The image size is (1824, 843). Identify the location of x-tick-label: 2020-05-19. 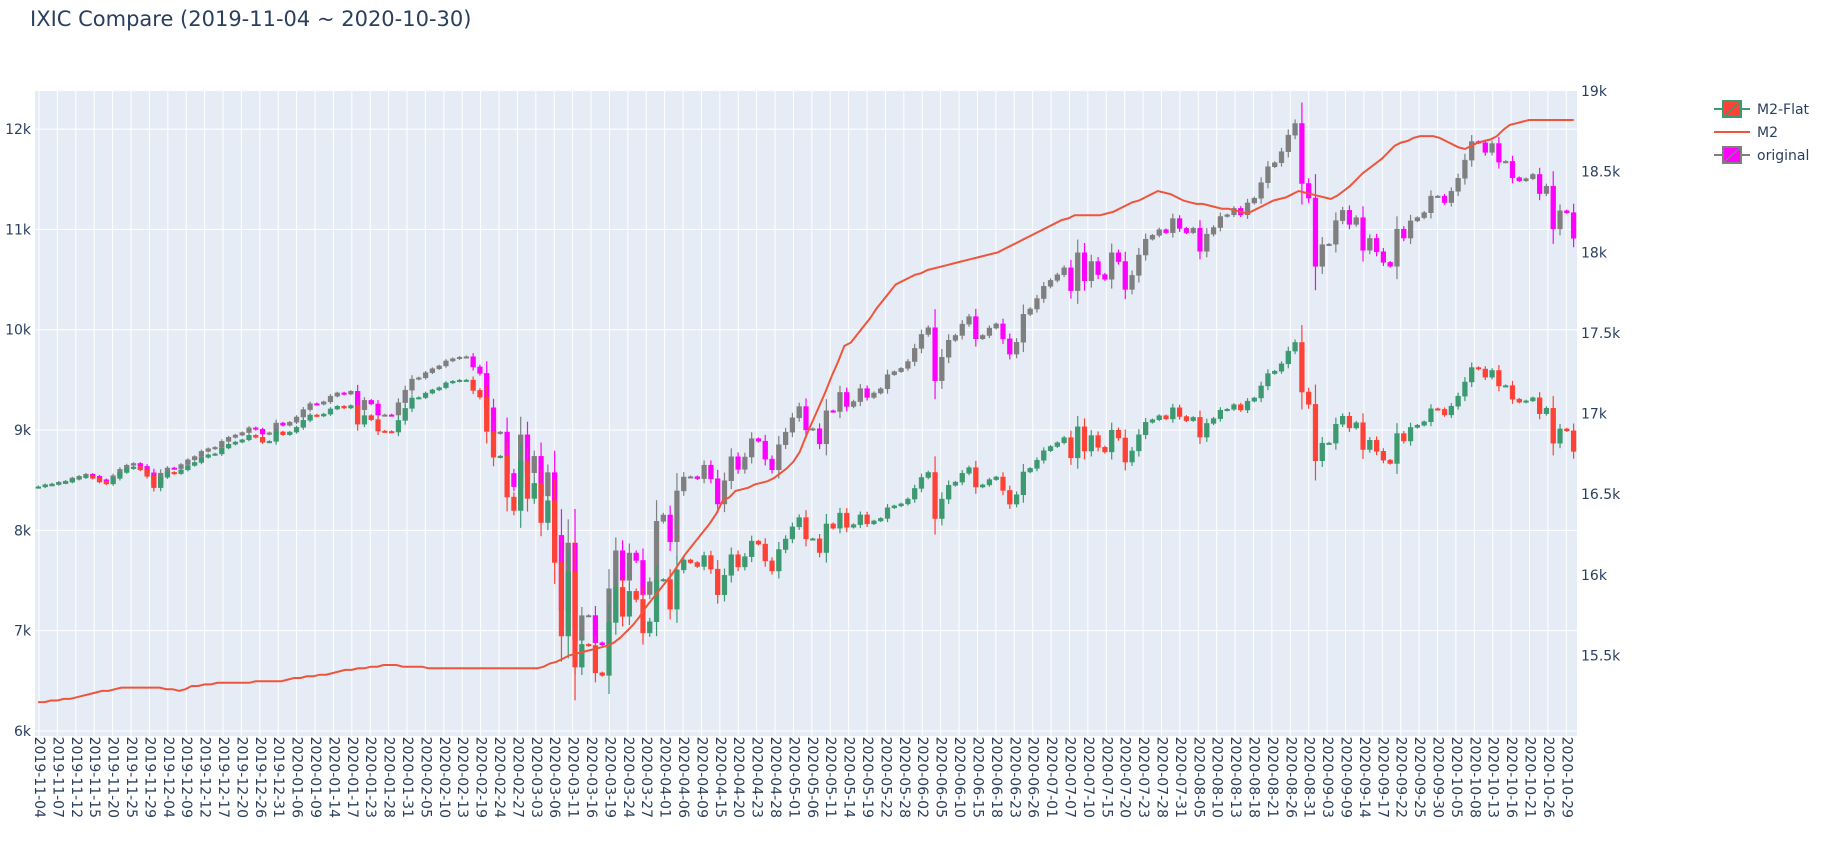
(867, 777).